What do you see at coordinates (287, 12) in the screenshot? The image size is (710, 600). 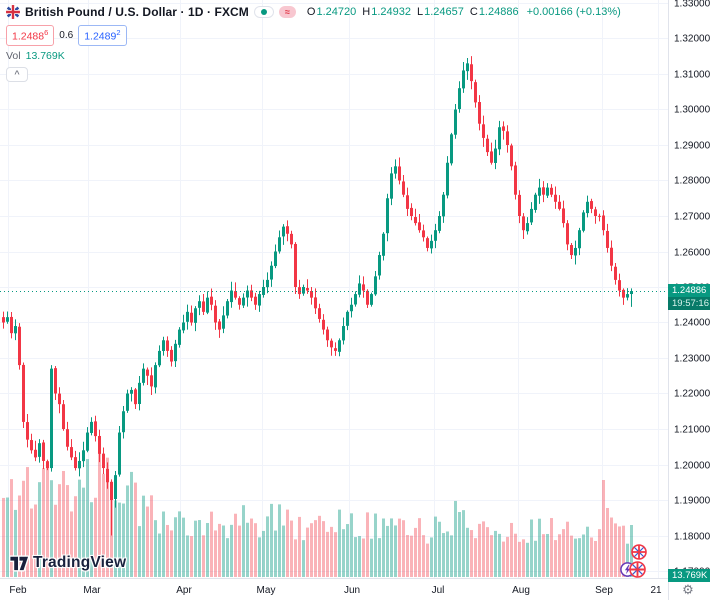 I see `delayed-data-badge-icon: ≈` at bounding box center [287, 12].